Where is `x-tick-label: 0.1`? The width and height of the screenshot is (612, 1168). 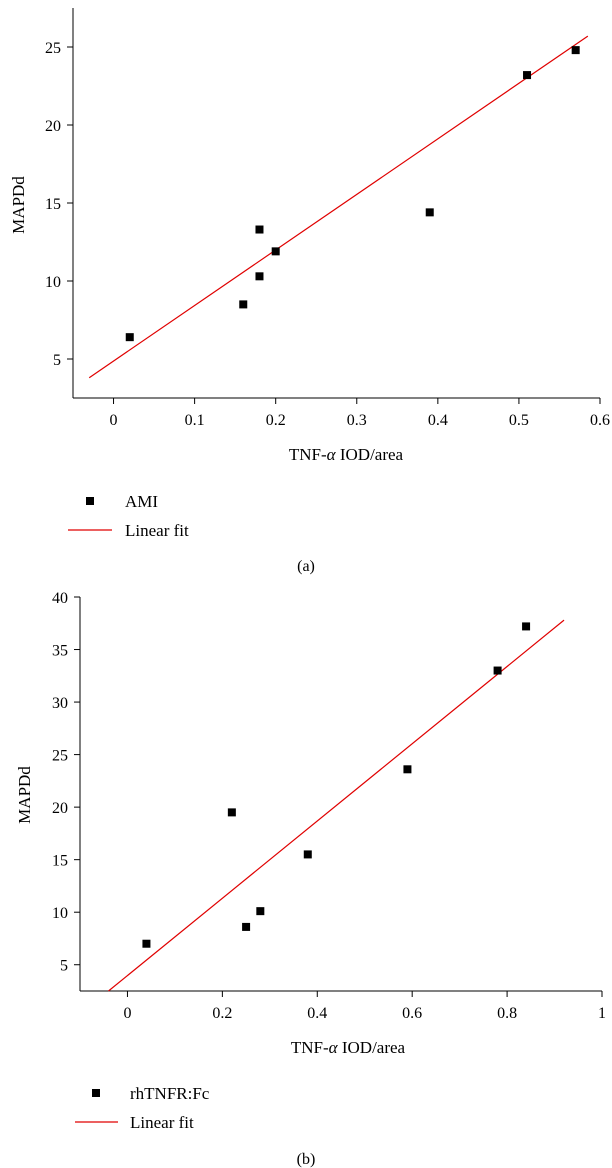
x-tick-label: 0.1 is located at coordinates (195, 420).